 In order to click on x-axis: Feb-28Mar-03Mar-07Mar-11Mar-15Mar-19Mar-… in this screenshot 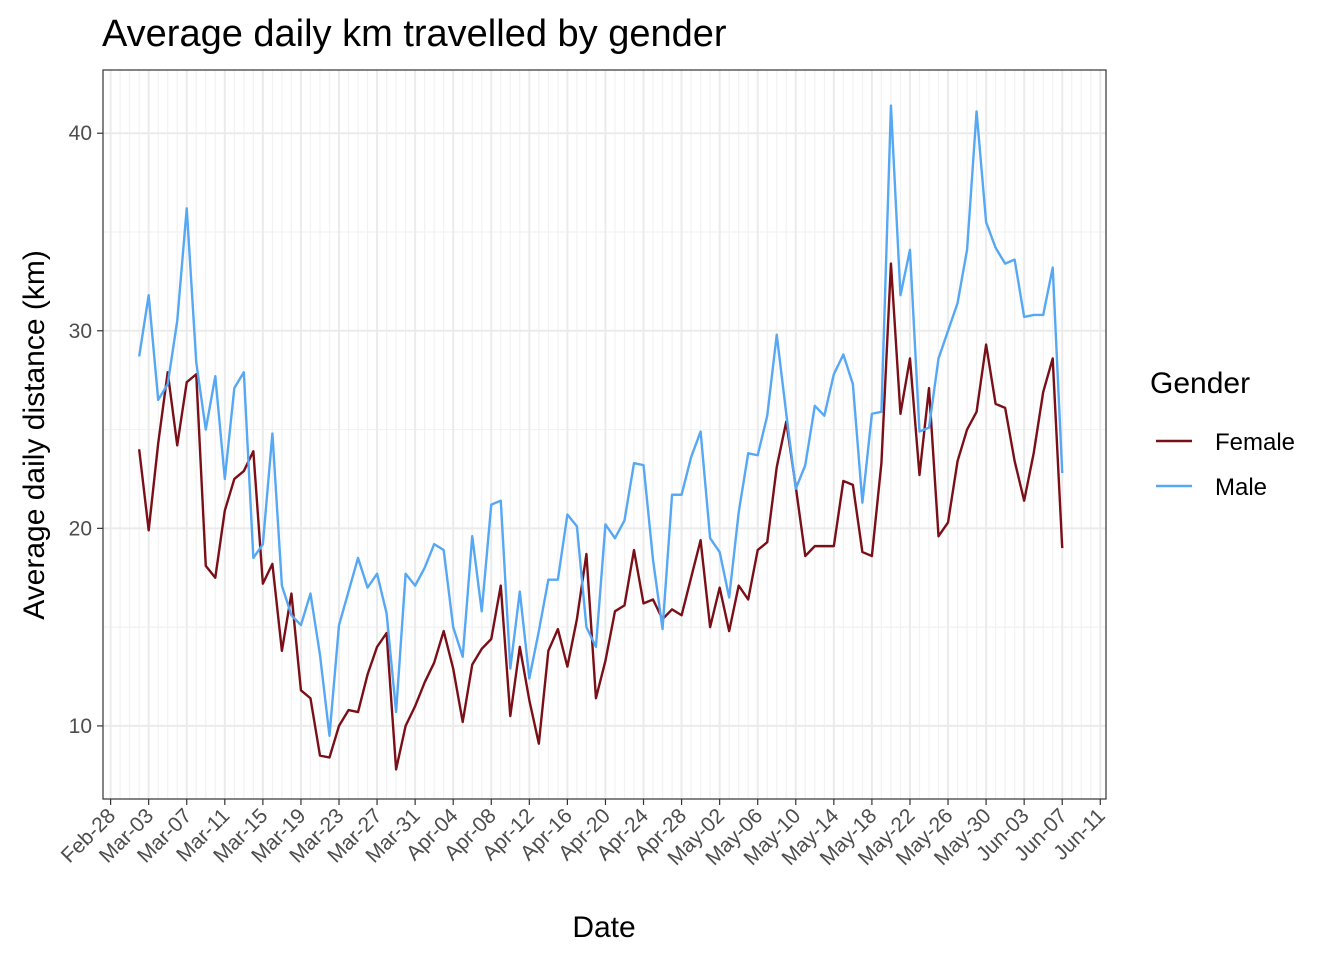, I will do `click(583, 834)`.